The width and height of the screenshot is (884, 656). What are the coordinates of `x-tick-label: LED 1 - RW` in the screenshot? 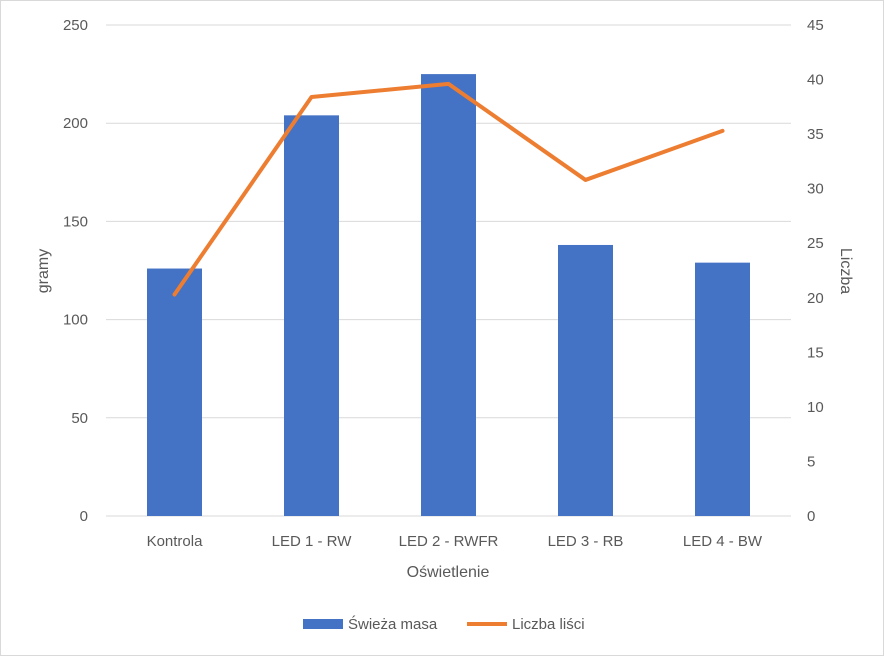 It's located at (312, 541).